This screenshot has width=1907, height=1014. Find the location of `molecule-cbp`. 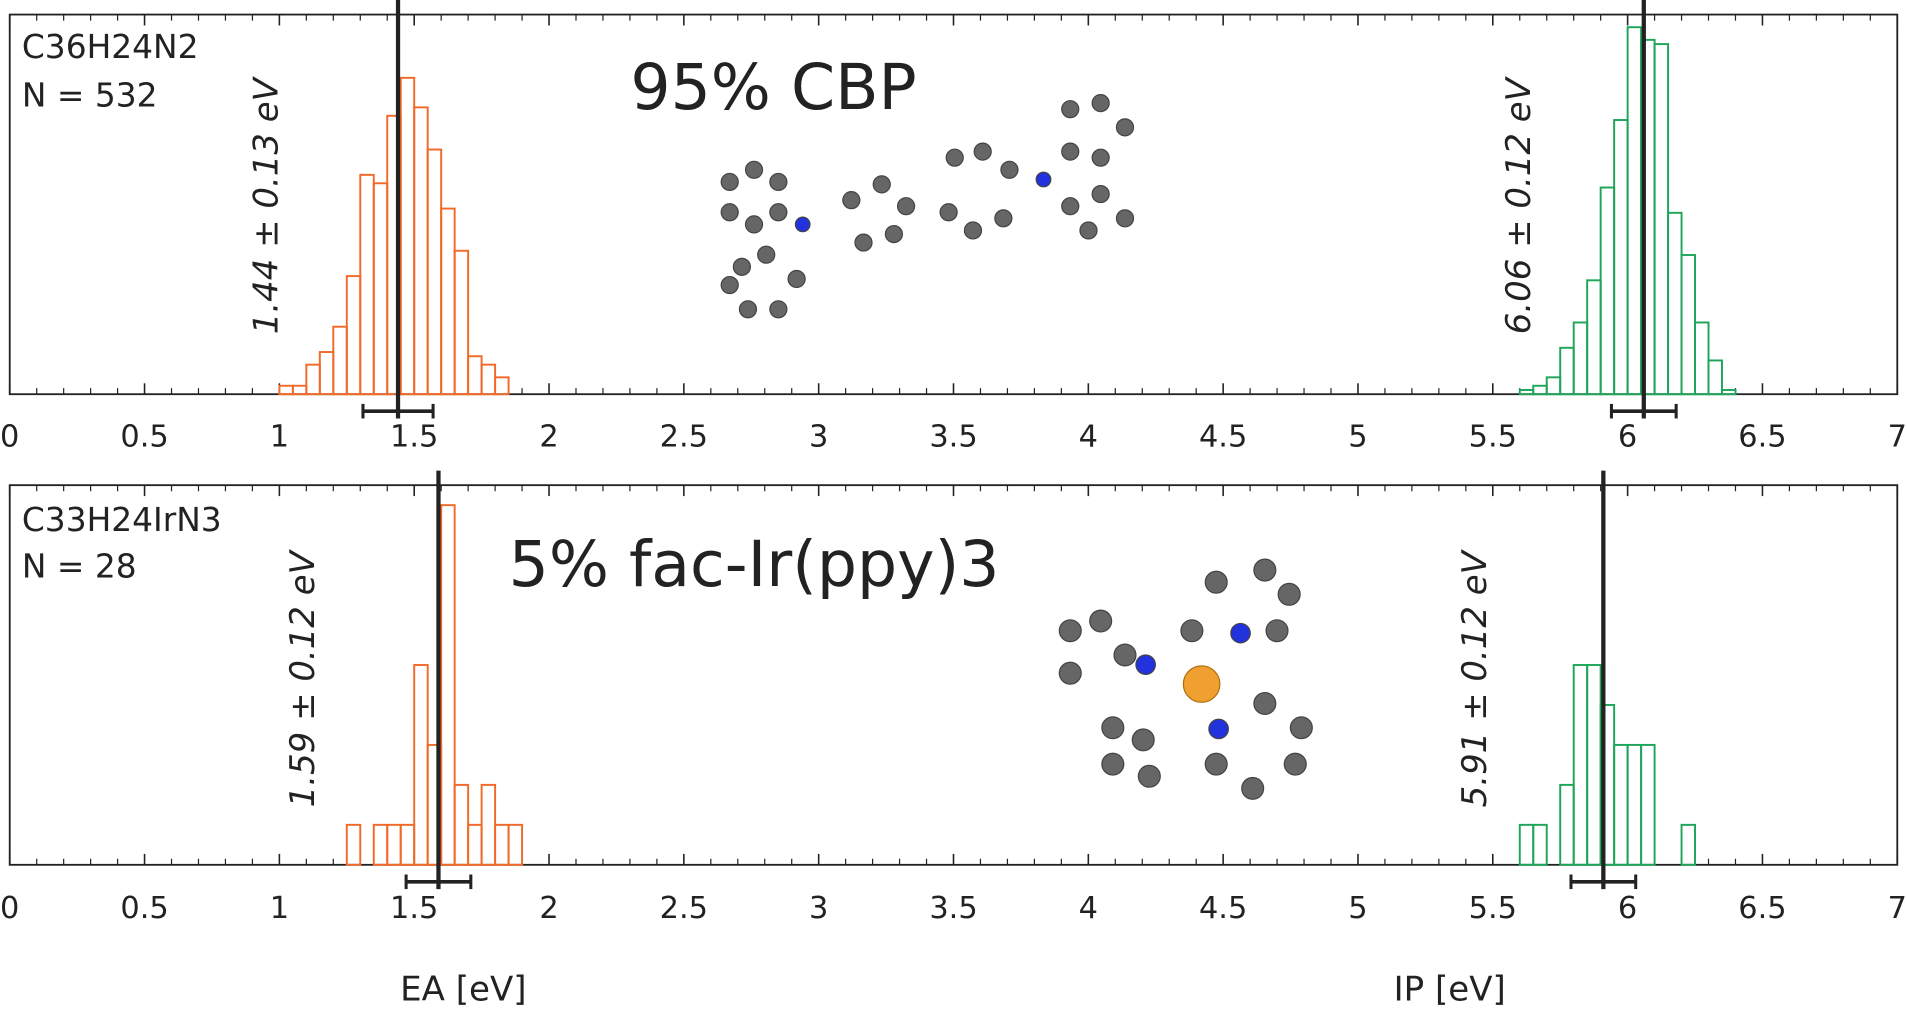

molecule-cbp is located at coordinates (927, 206).